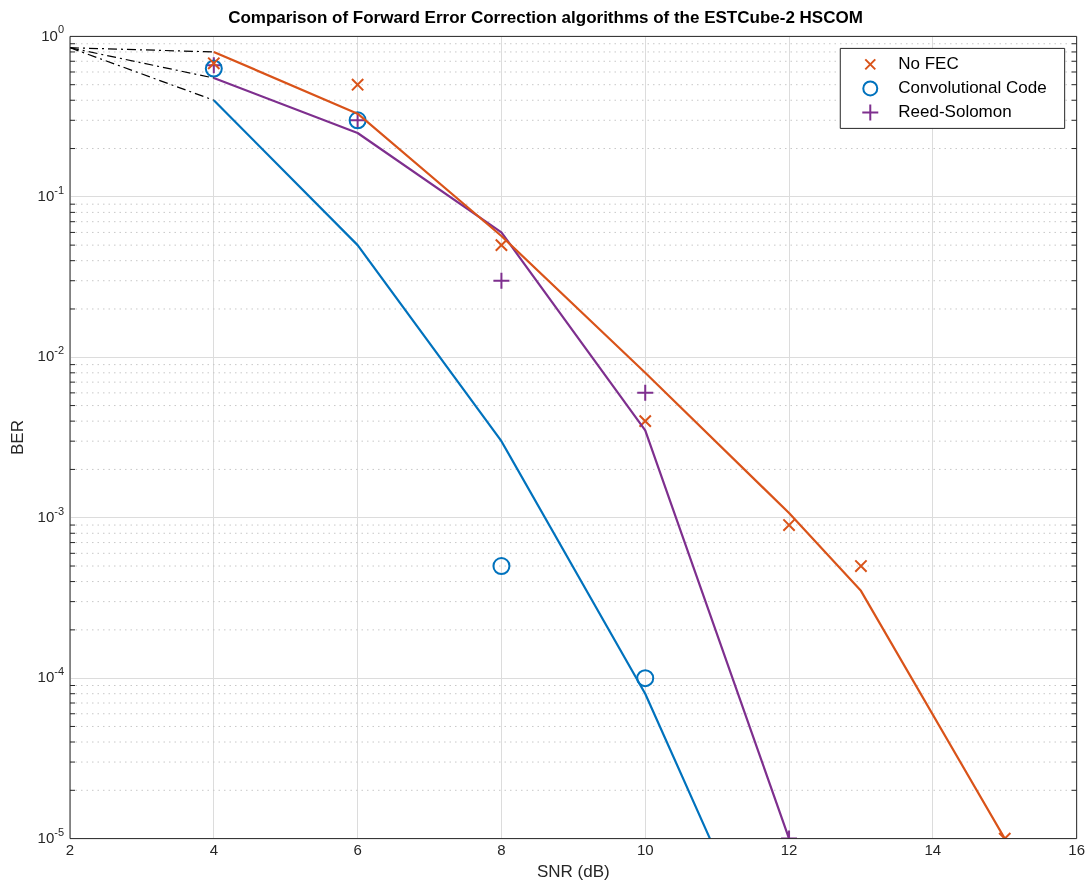  I want to click on x-tick-label: 10, so click(645, 849).